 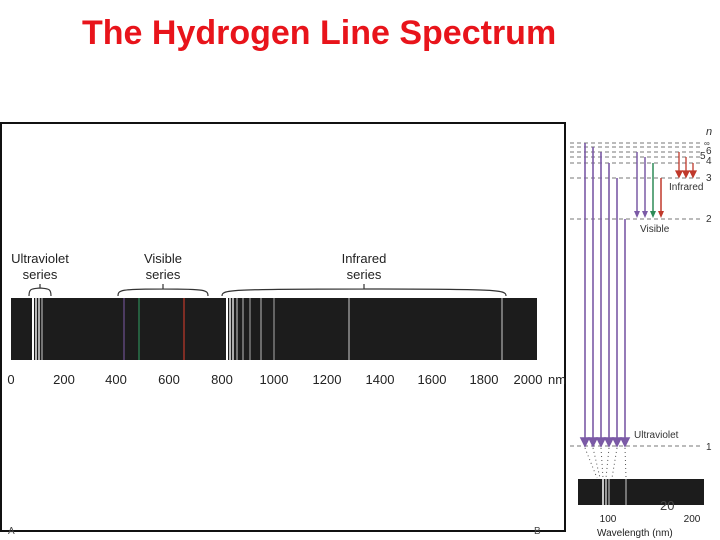 I want to click on axis-tick: 1000, so click(x=274, y=379).